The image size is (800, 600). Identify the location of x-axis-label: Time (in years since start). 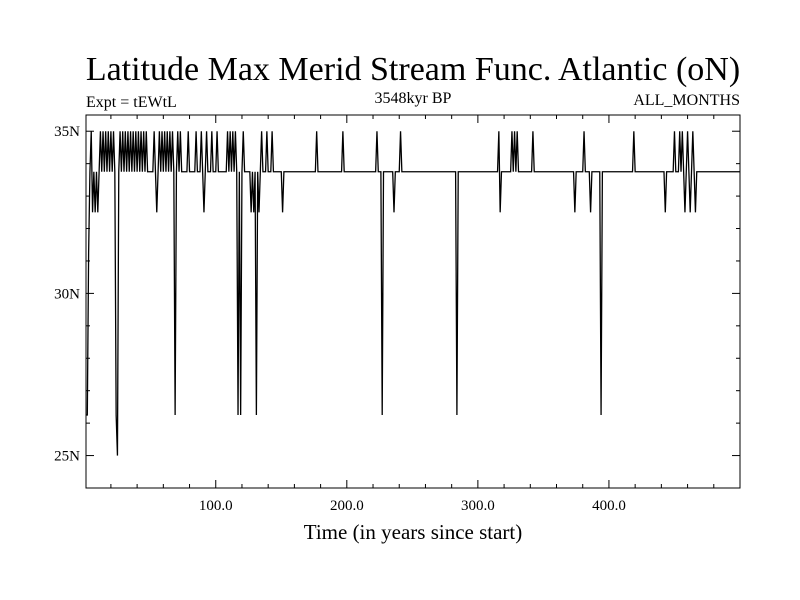
(413, 532).